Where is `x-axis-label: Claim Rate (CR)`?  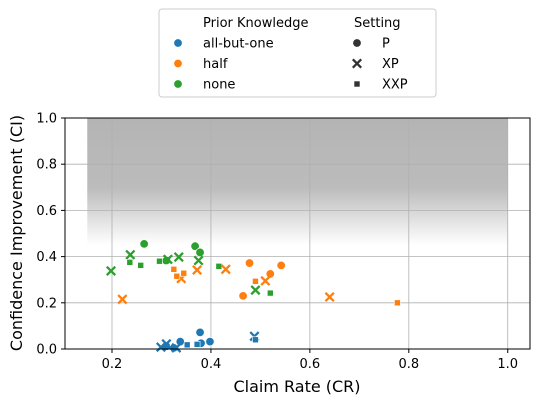
x-axis-label: Claim Rate (CR) is located at coordinates (296, 386).